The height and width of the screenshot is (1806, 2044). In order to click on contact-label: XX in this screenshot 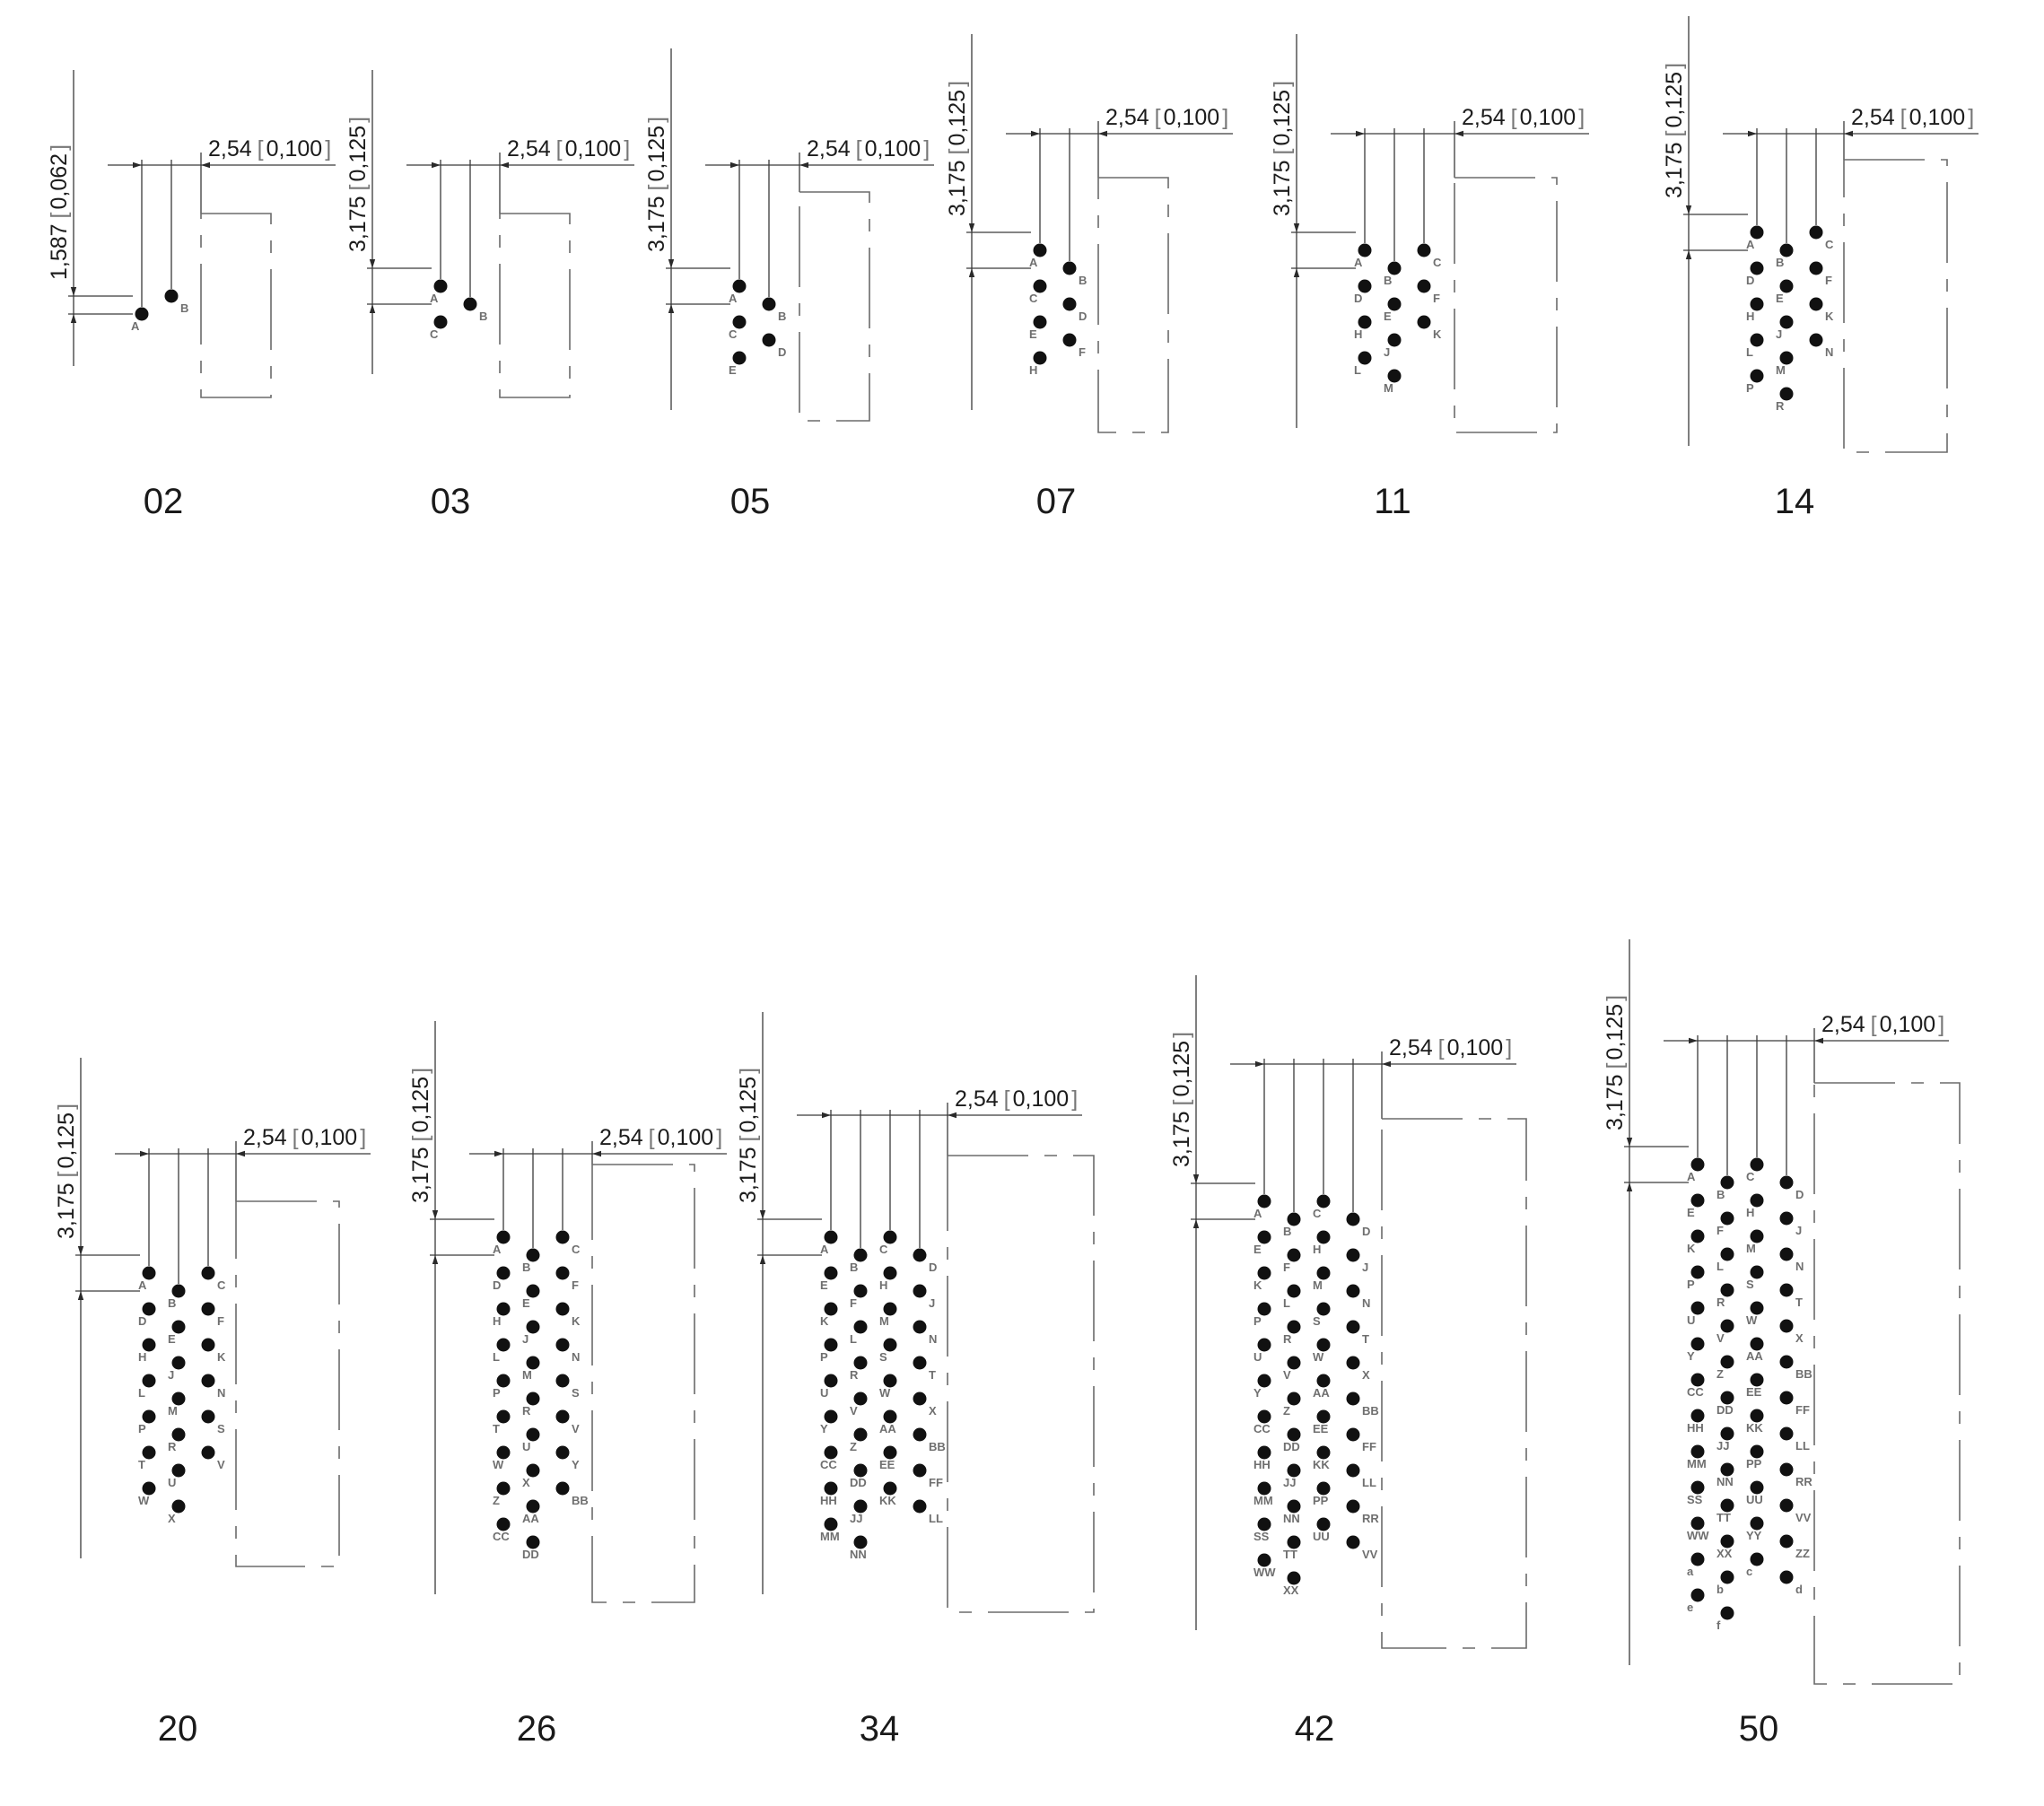, I will do `click(1291, 1590)`.